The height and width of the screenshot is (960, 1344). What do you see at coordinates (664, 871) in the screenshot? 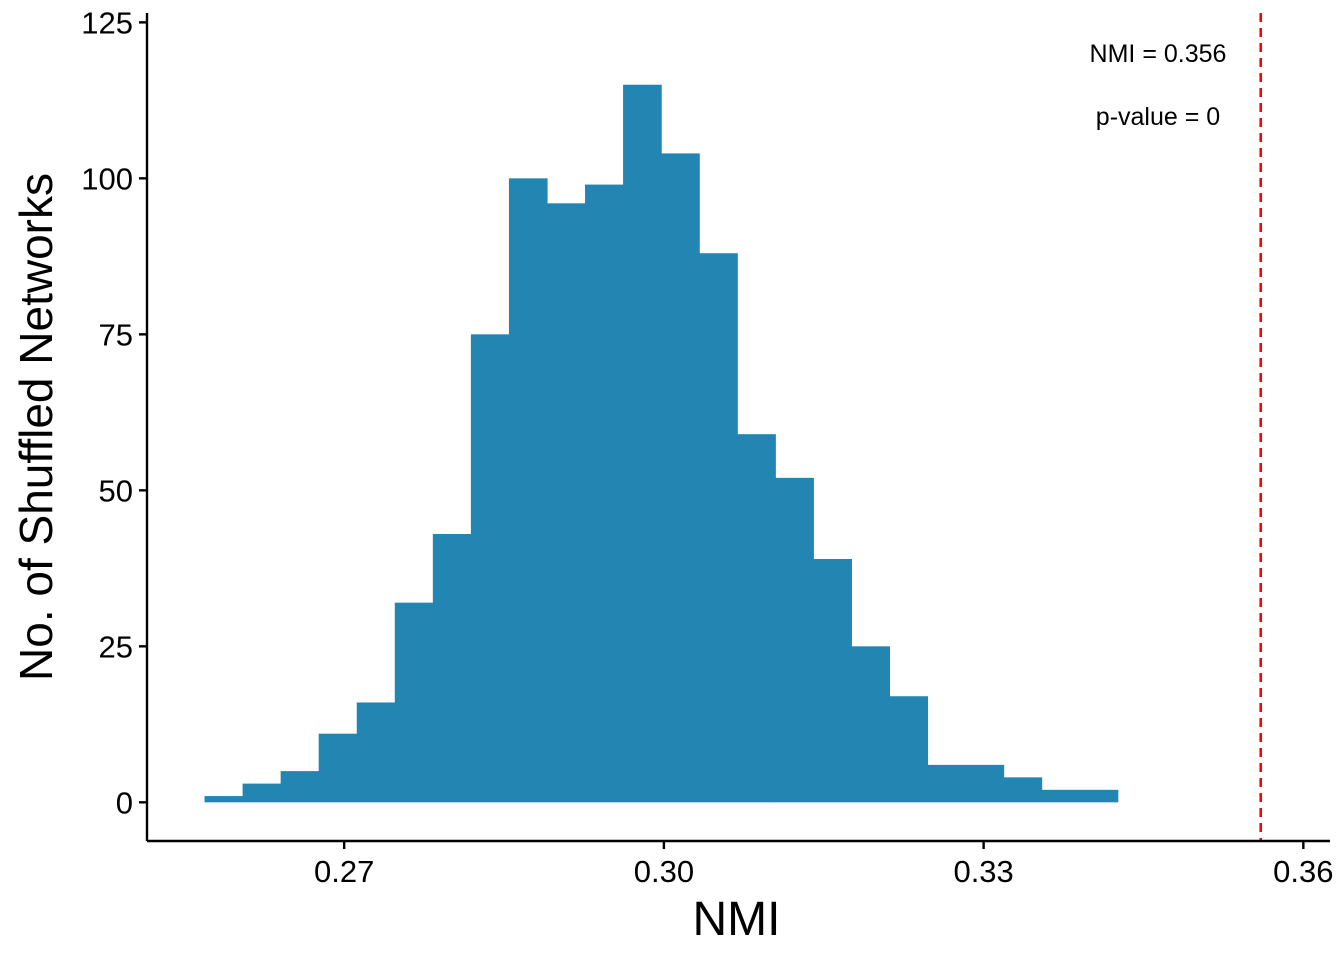
I see `x-tick-label: 0.30` at bounding box center [664, 871].